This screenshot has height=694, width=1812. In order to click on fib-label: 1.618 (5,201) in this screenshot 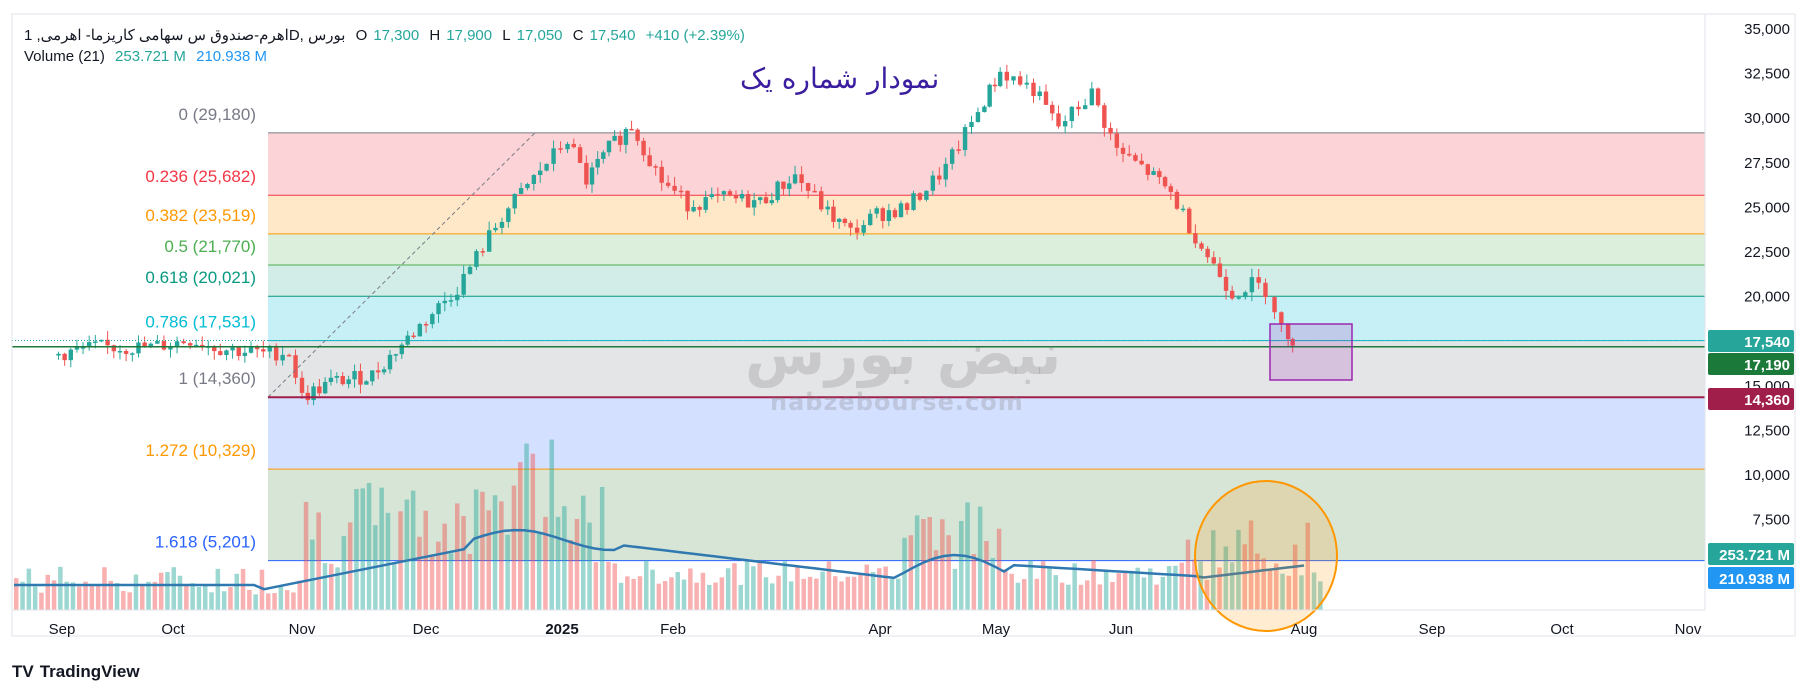, I will do `click(205, 542)`.